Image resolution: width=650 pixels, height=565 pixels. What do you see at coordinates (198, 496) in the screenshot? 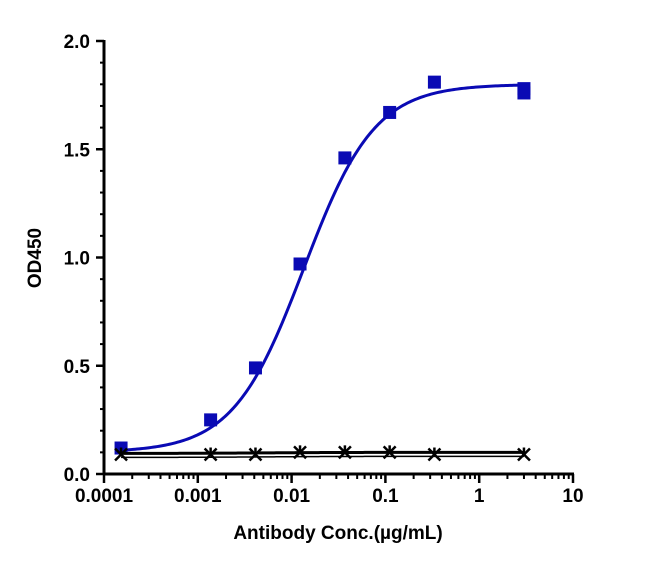
I see `x-tick-label: 0.001` at bounding box center [198, 496].